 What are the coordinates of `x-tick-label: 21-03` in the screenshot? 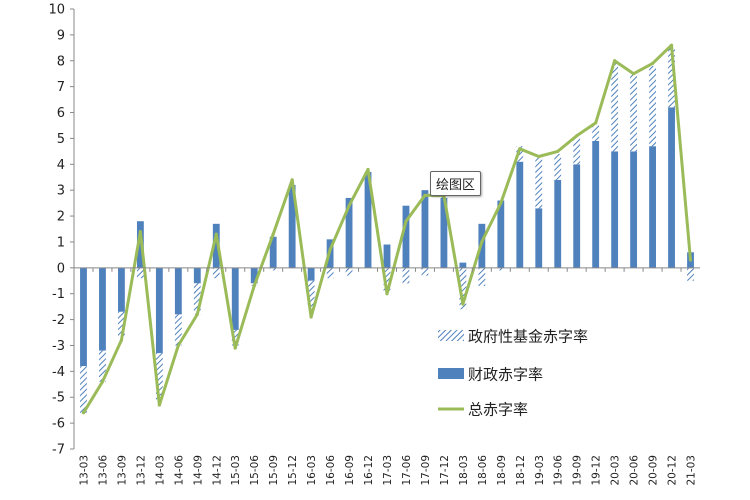 It's located at (692, 470).